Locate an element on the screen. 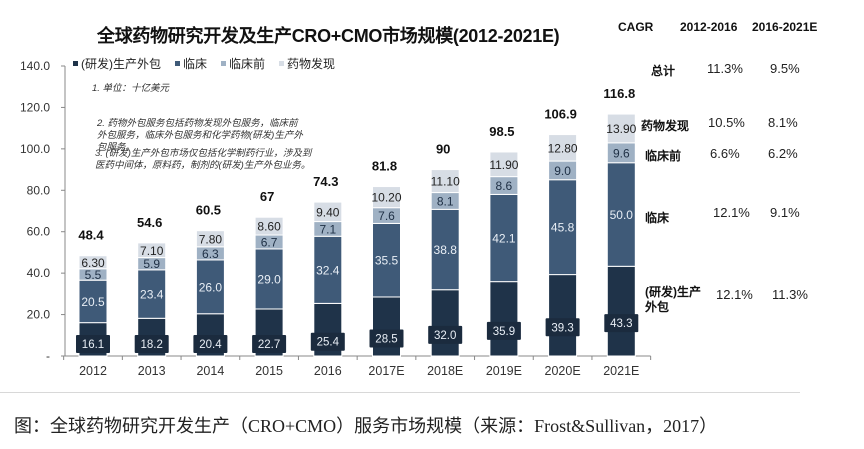 This screenshot has width=864, height=449. data-label: 32.4 is located at coordinates (328, 270).